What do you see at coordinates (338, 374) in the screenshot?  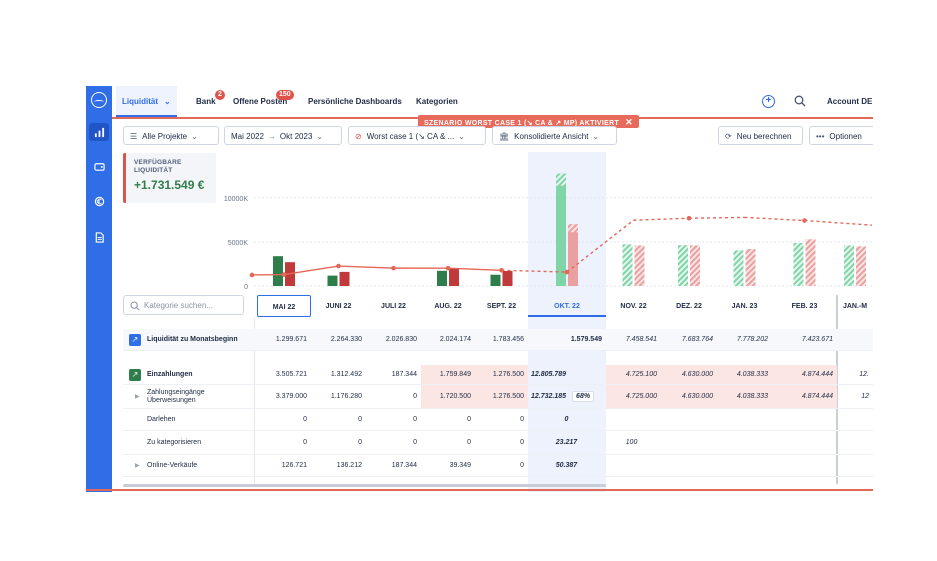 I see `table-cell: 1.312.492` at bounding box center [338, 374].